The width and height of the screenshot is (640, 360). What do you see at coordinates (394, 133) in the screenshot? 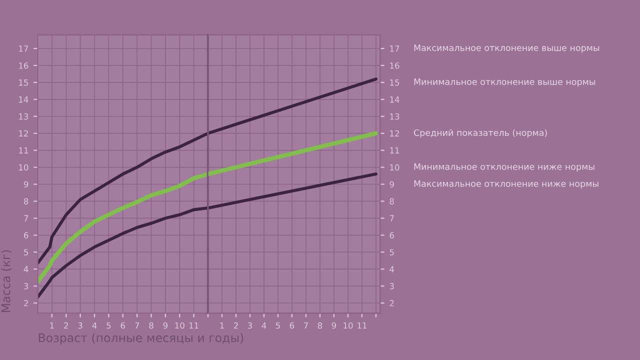
I see `y2-tick-label: 12` at bounding box center [394, 133].